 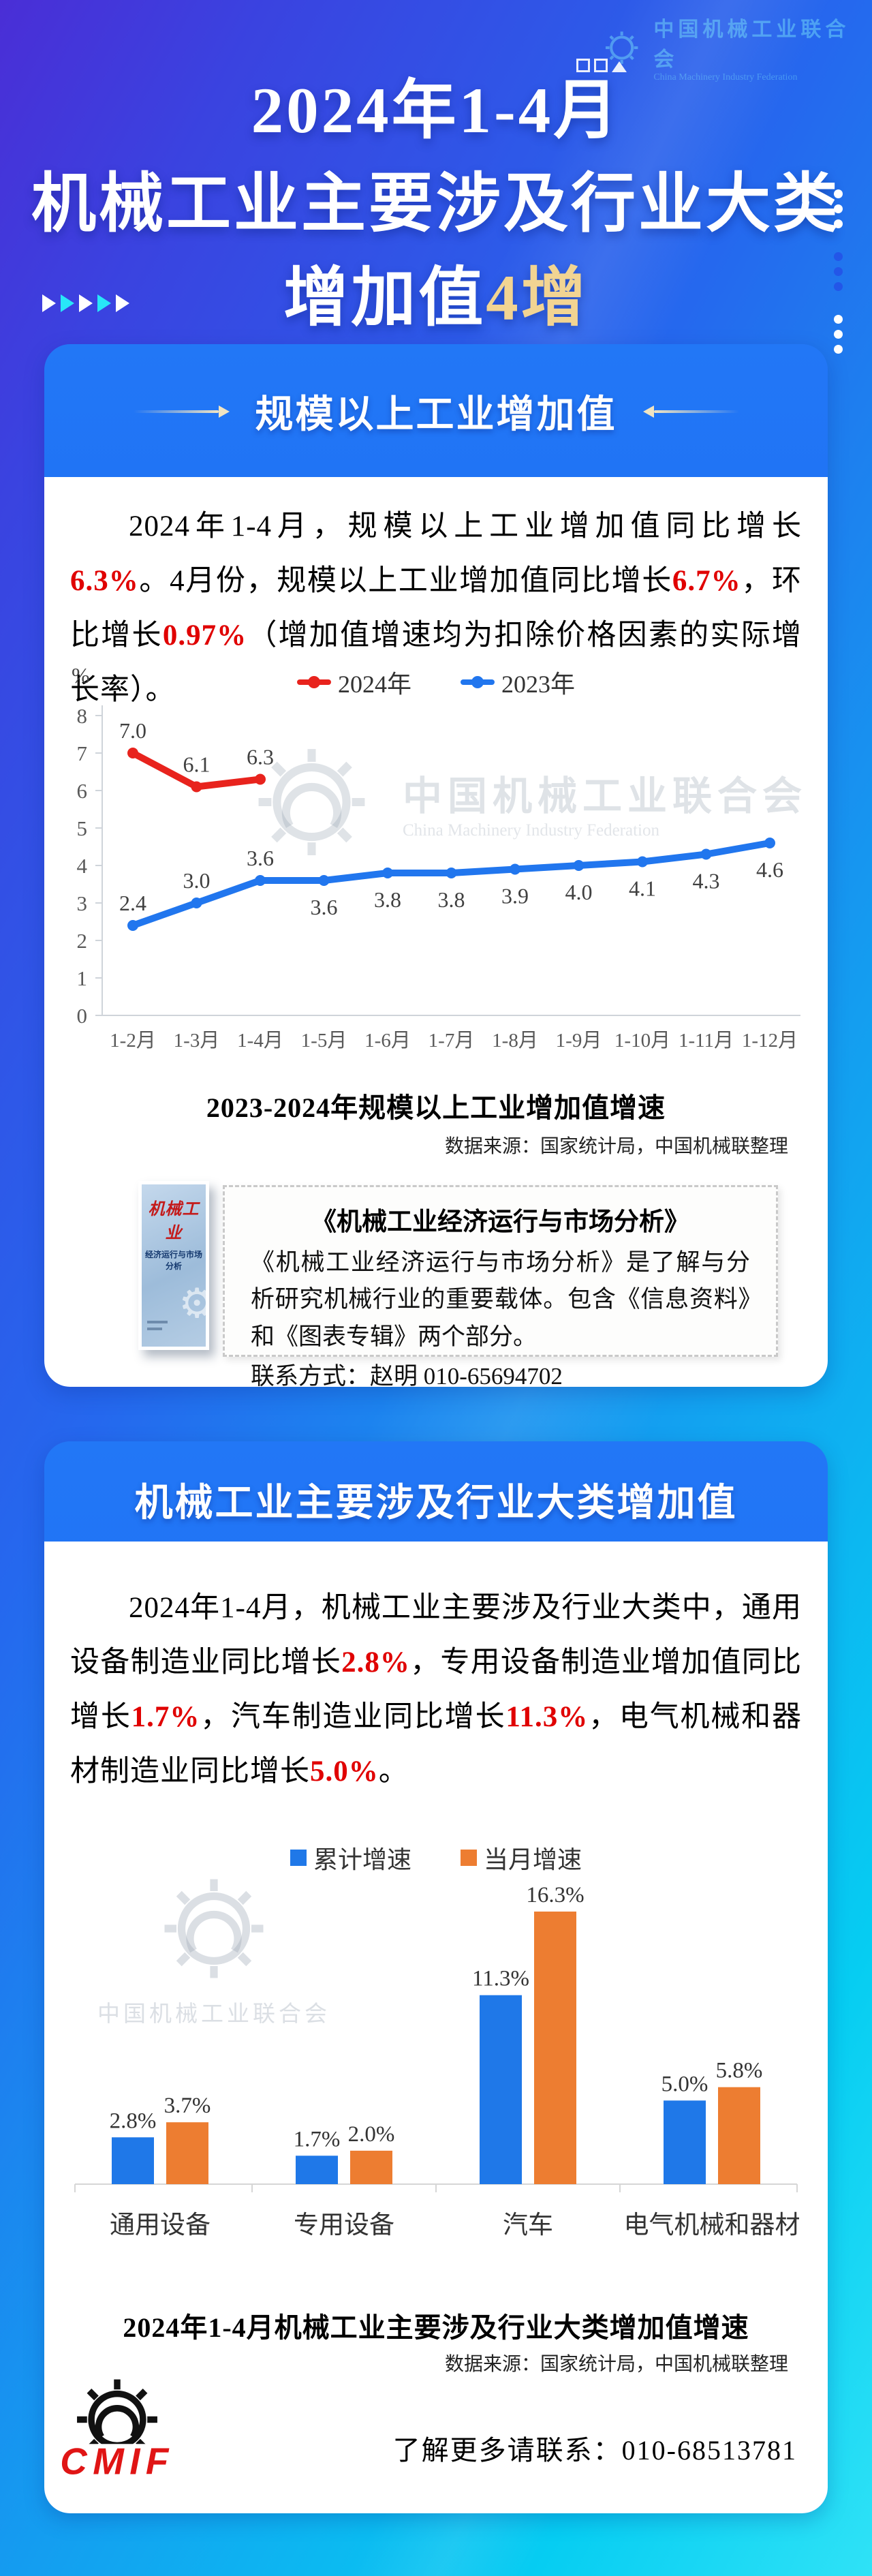 I want to click on book-cover: 机械工业 经济运行与市场分析 ⚙, so click(x=173, y=1265).